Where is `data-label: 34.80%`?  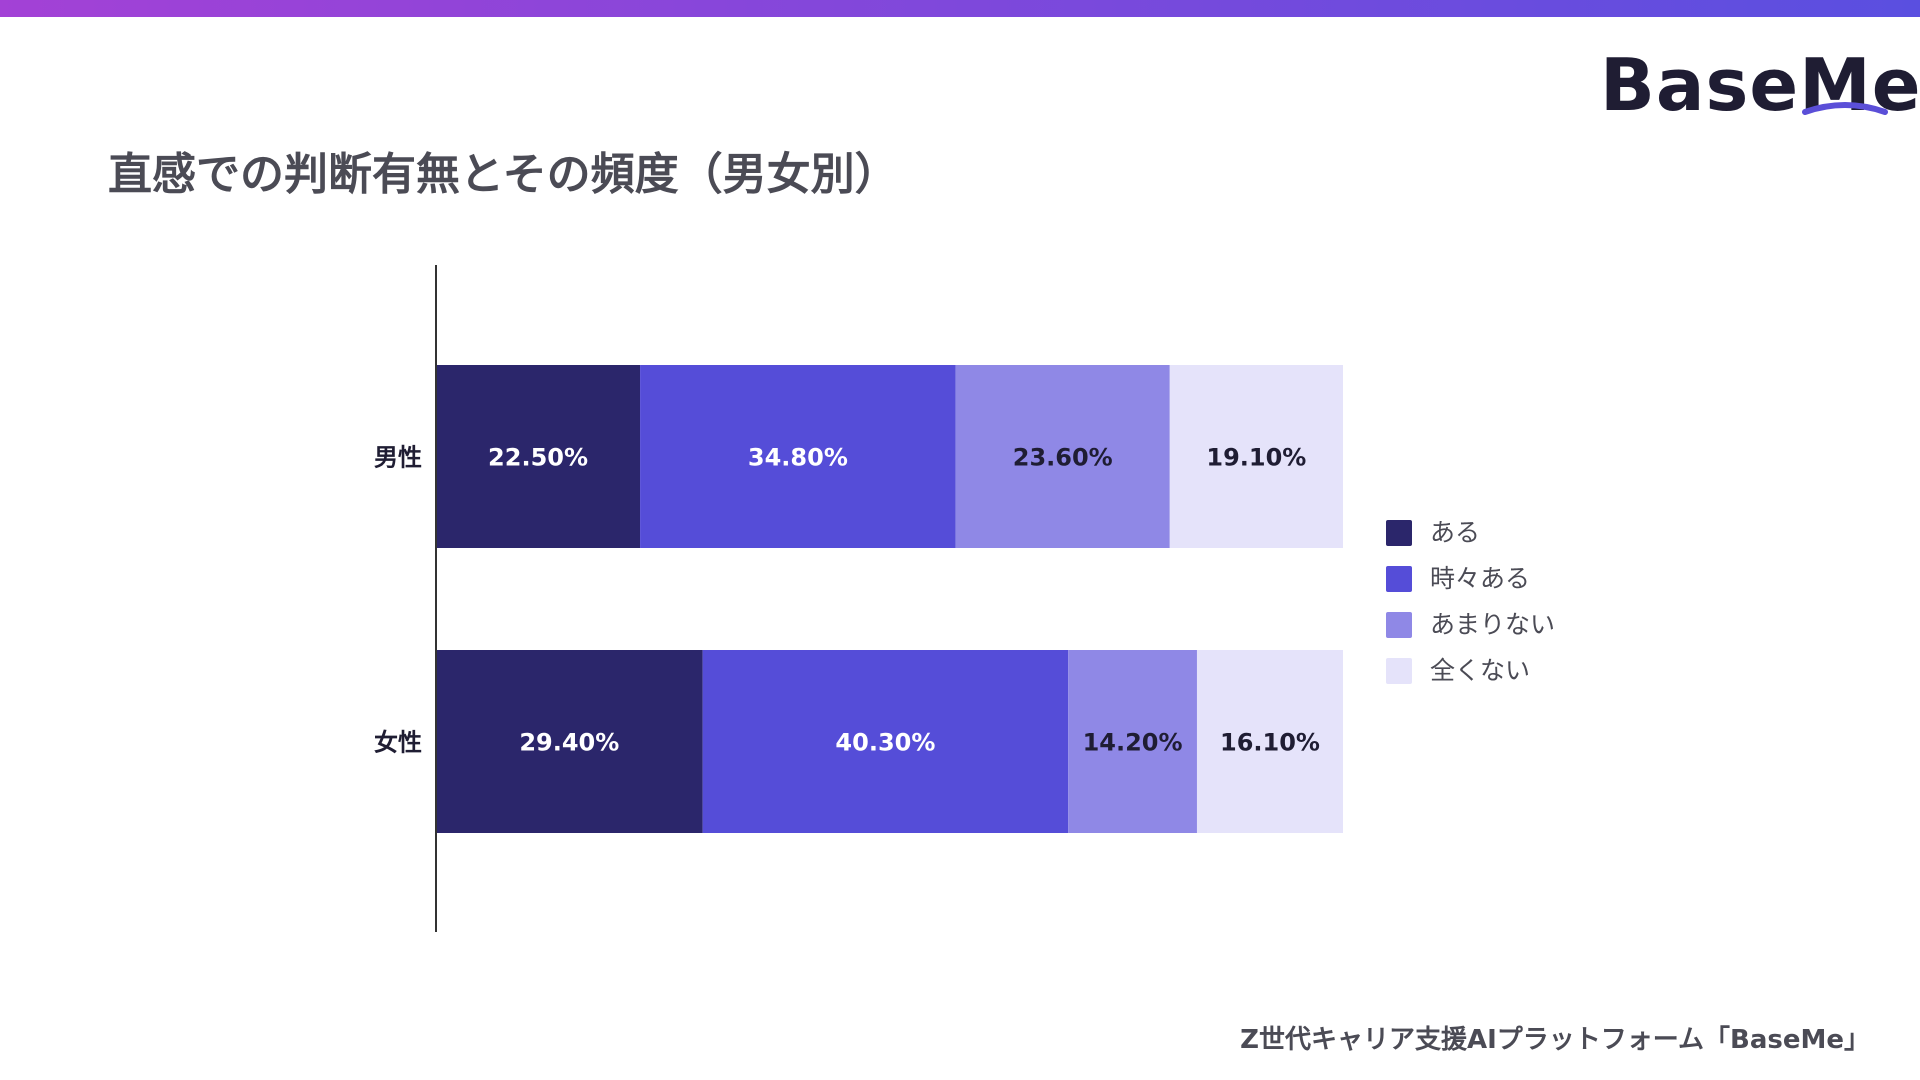 data-label: 34.80% is located at coordinates (798, 458).